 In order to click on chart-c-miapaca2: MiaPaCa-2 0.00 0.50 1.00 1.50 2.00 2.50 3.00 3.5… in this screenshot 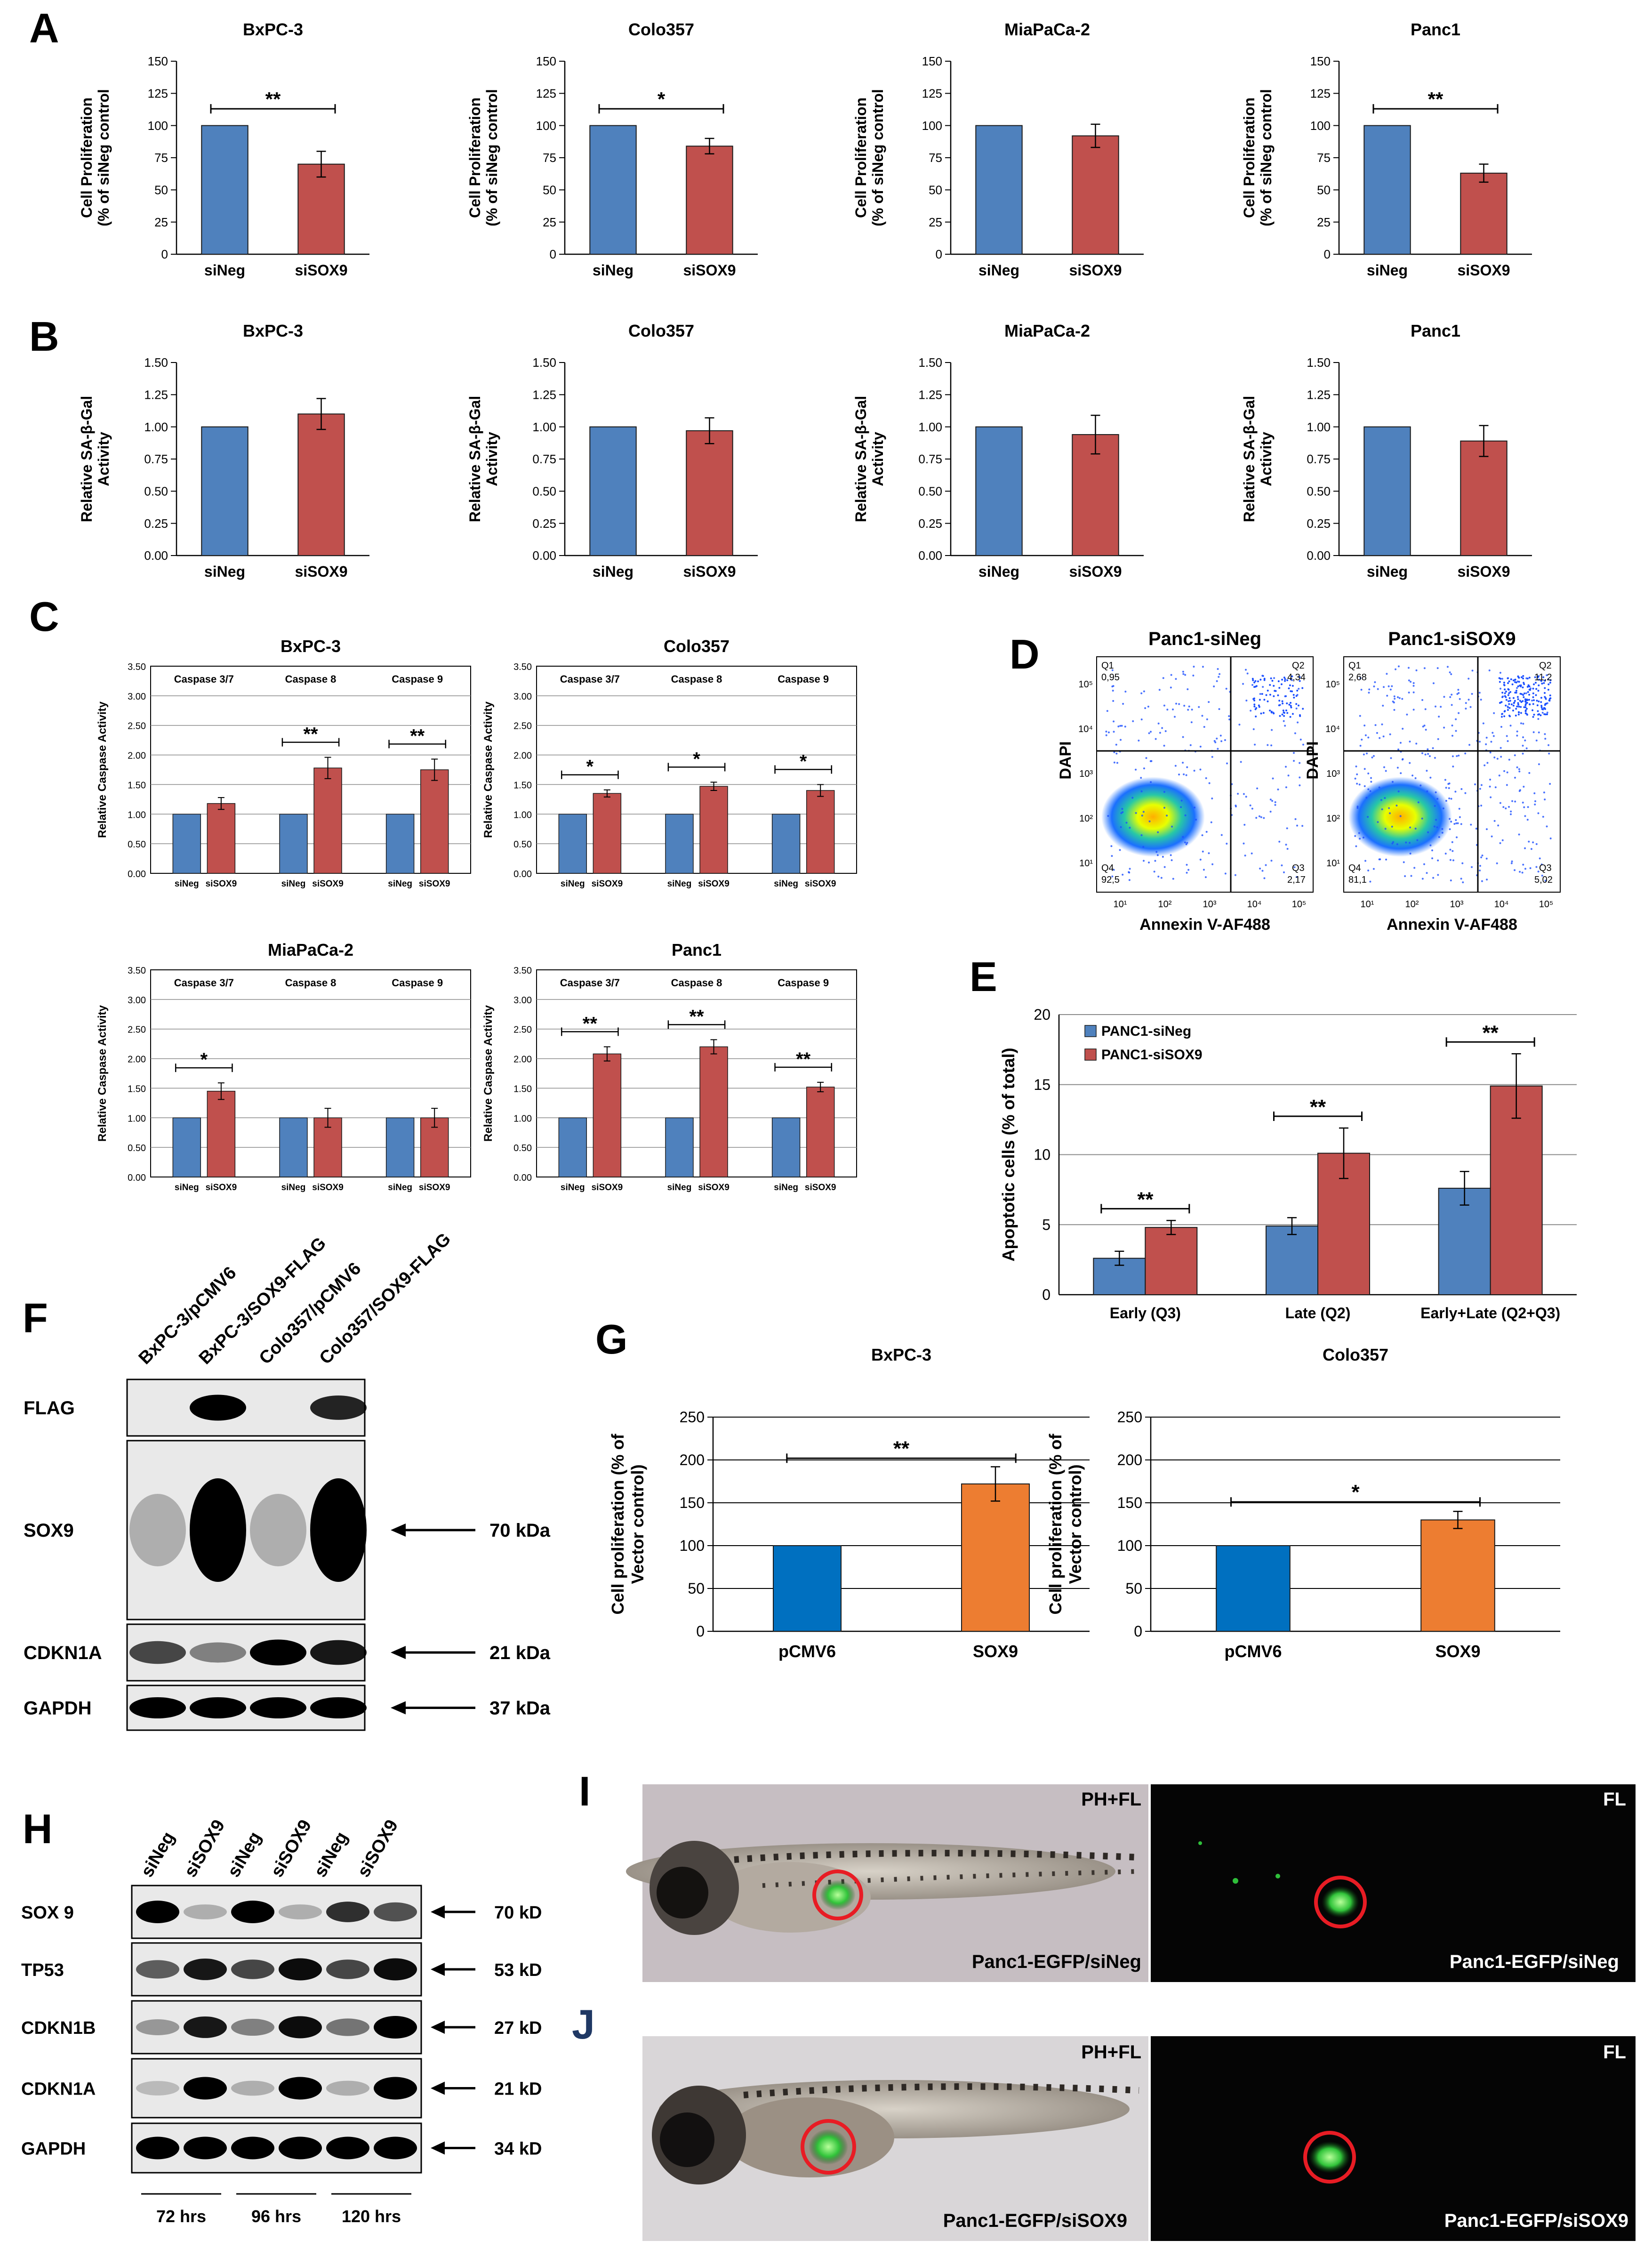, I will do `click(283, 1066)`.